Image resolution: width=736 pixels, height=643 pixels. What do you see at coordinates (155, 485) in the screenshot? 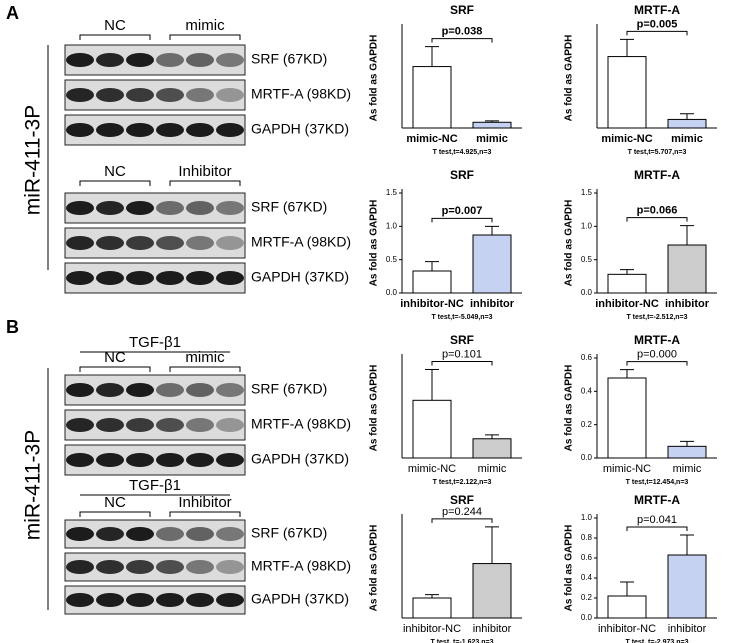
I see `treatment-label: TGF-β1` at bounding box center [155, 485].